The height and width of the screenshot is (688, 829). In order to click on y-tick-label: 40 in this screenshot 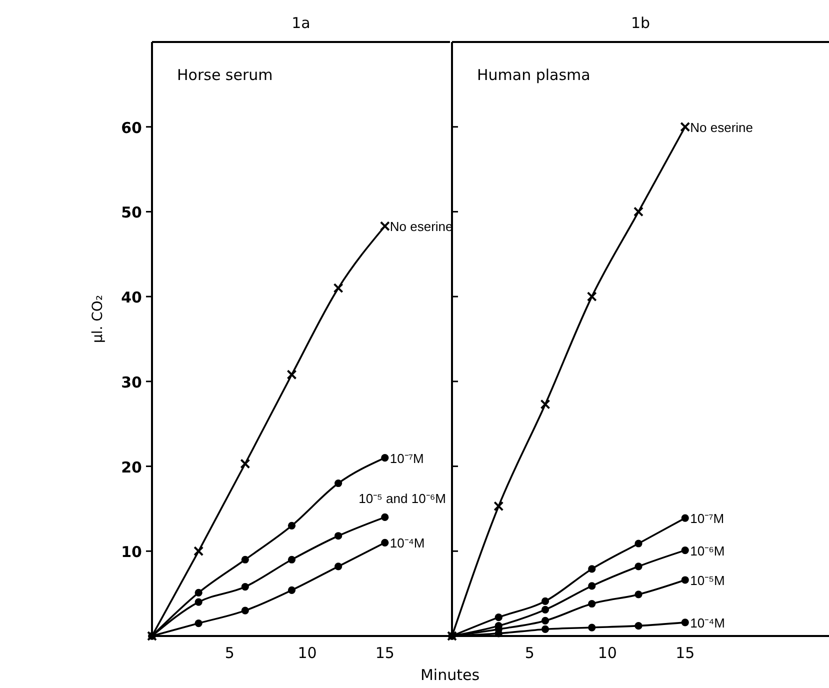, I will do `click(131, 297)`.